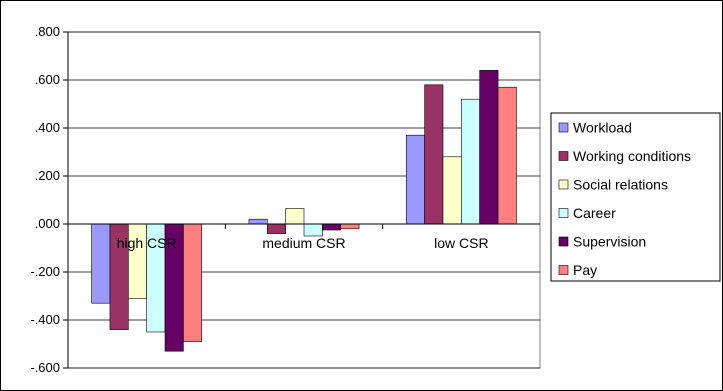  I want to click on legend-label: Supervision, so click(609, 242).